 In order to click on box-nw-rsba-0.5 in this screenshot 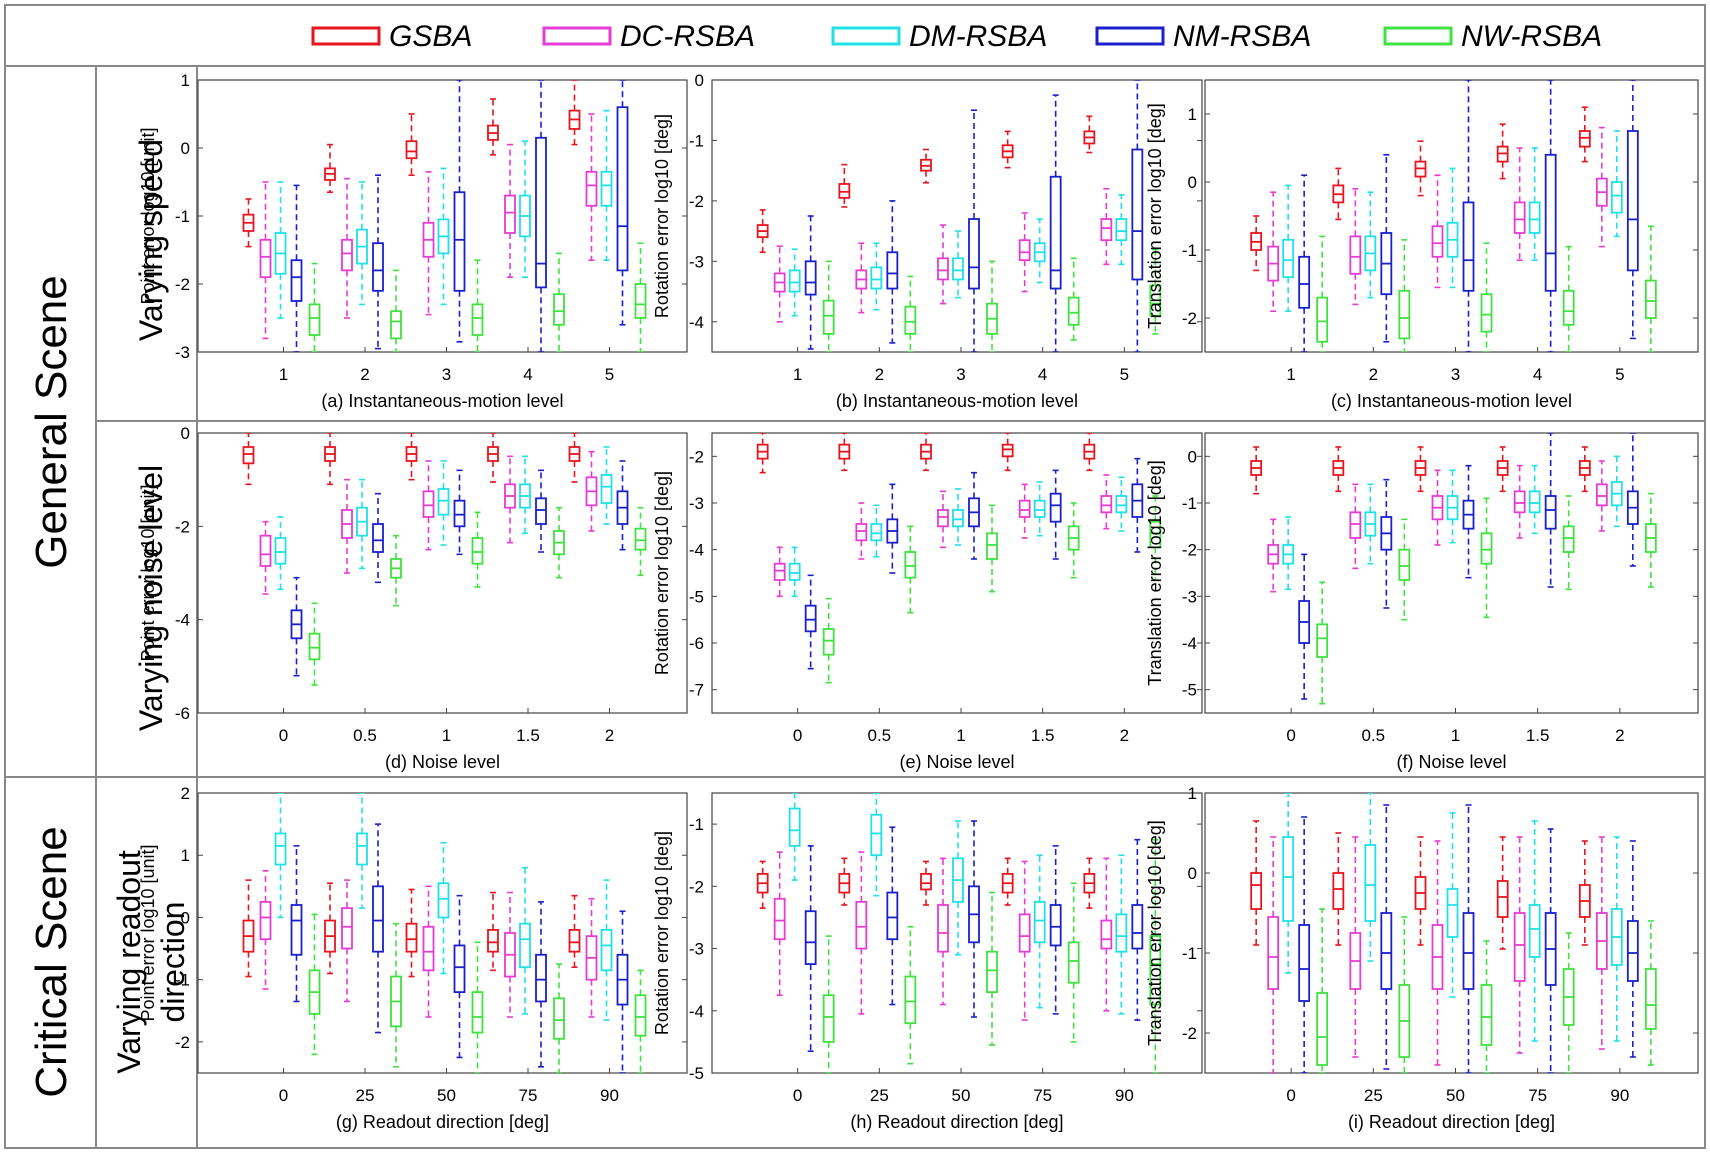, I will do `click(910, 569)`.